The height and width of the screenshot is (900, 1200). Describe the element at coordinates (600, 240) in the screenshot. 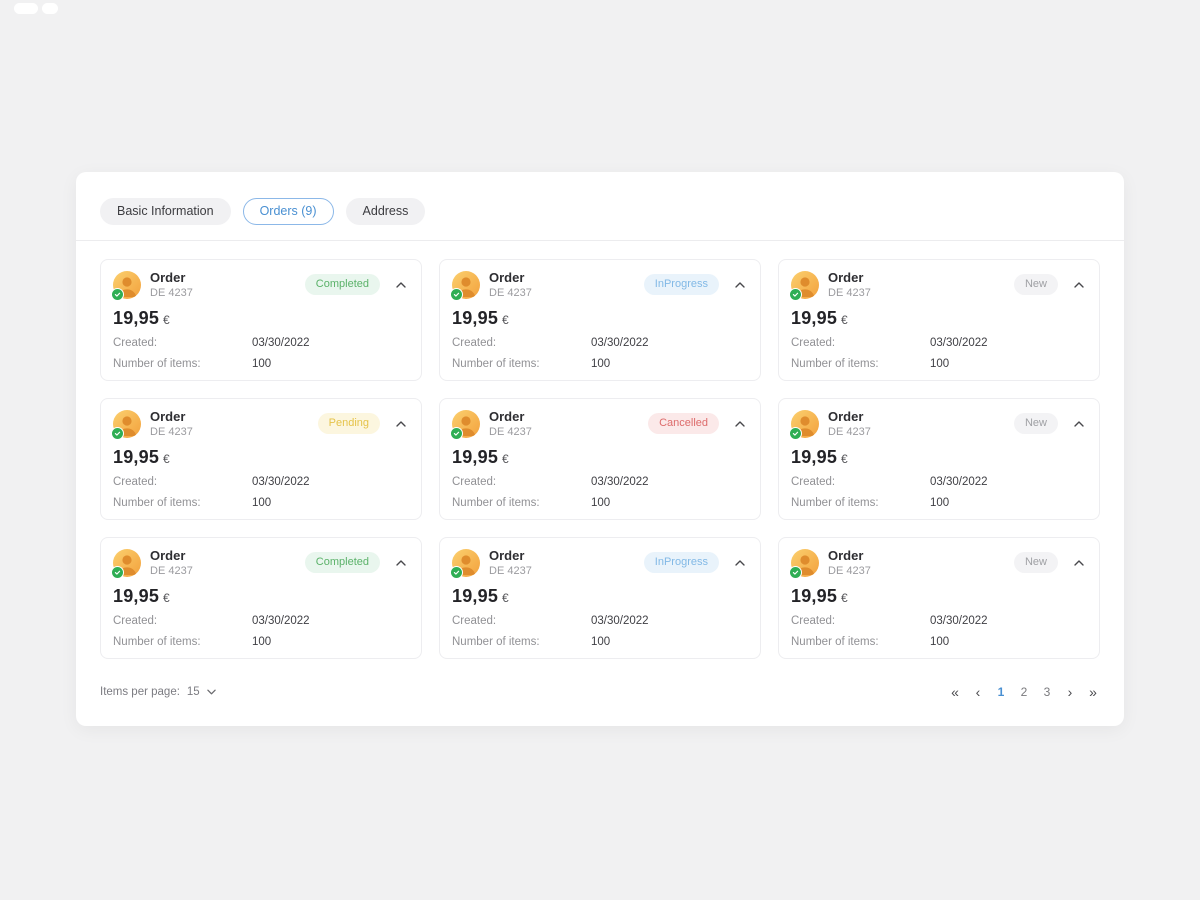

I see `divider` at that location.